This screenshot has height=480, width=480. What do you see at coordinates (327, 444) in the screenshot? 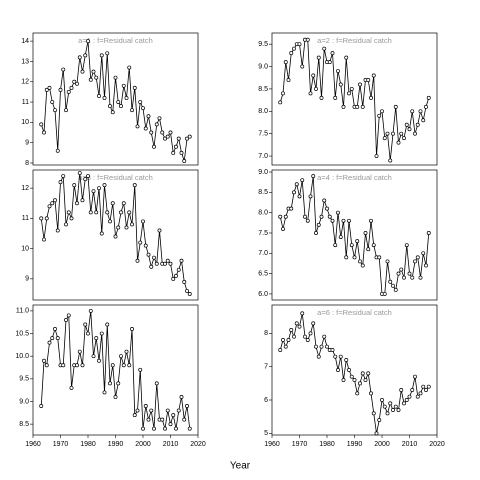
I see `x-tick-label: 1980` at bounding box center [327, 444].